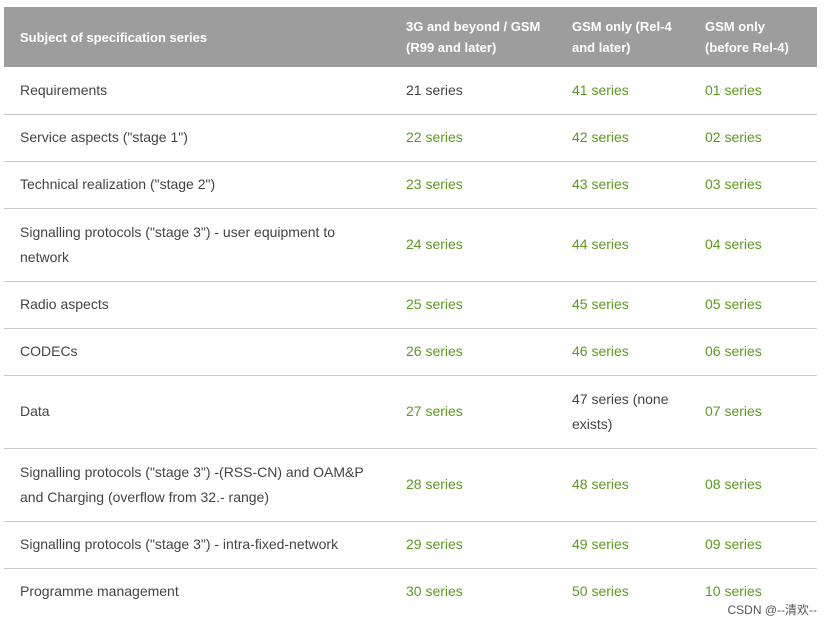 The height and width of the screenshot is (624, 831). I want to click on series-3g-link: 24 series, so click(473, 245).